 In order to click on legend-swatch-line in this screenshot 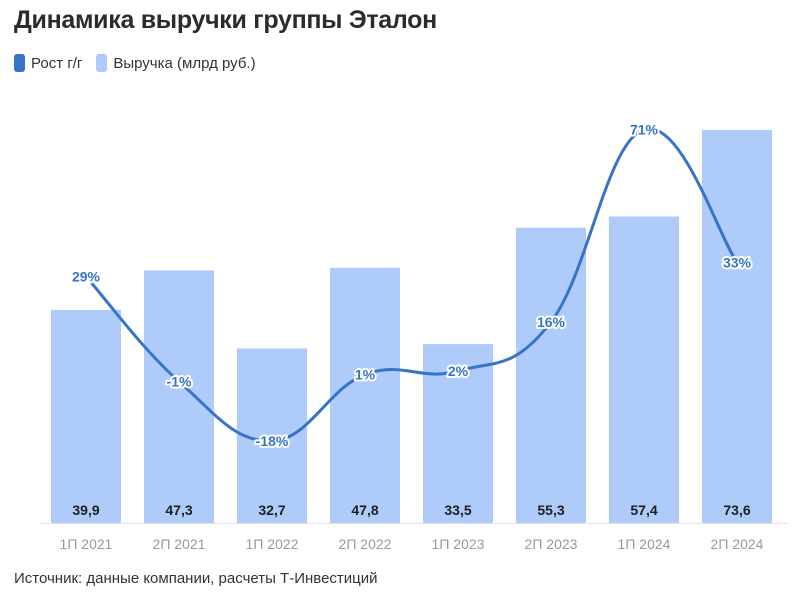, I will do `click(19, 63)`.